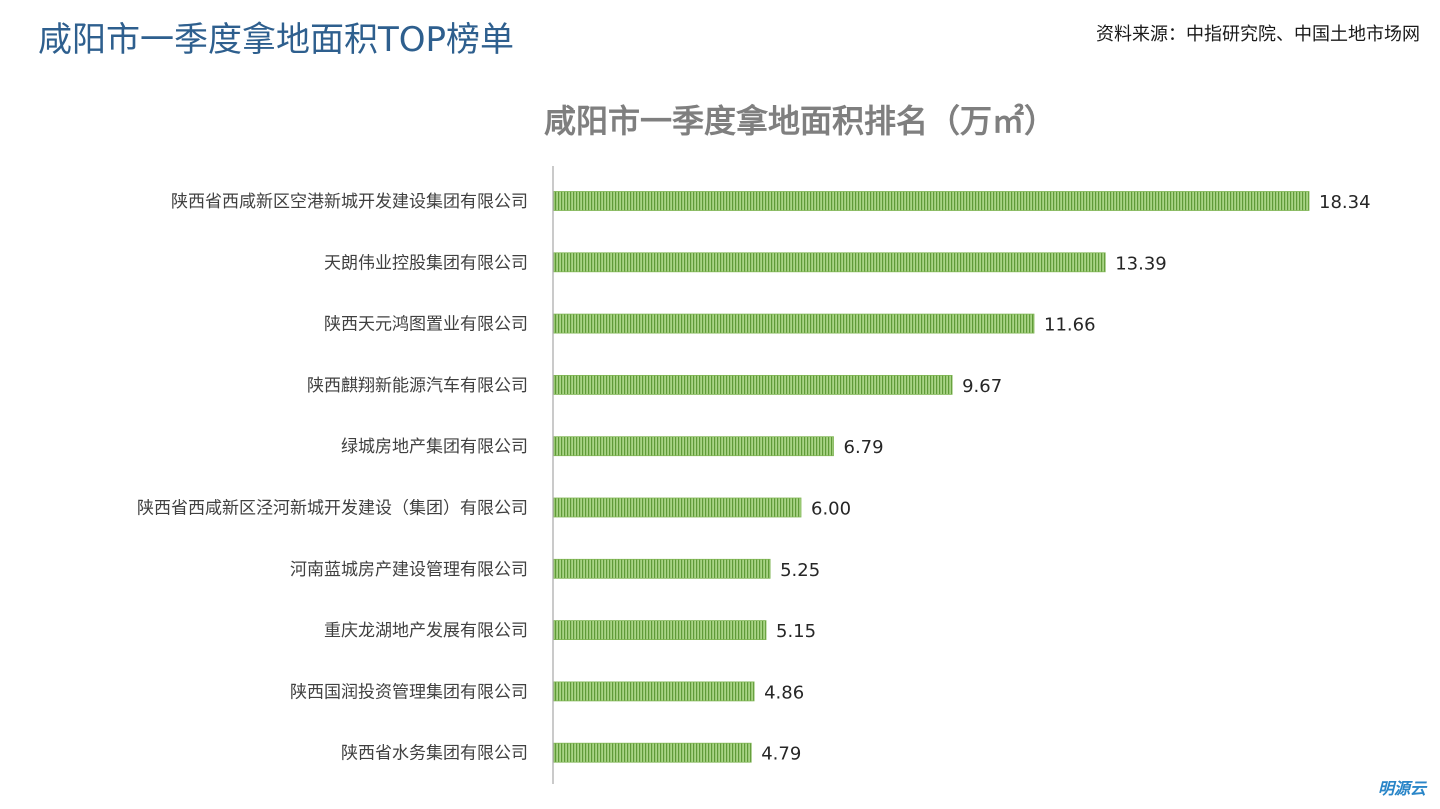  I want to click on category-label: 绿城房地产集团有限公司, so click(434, 447).